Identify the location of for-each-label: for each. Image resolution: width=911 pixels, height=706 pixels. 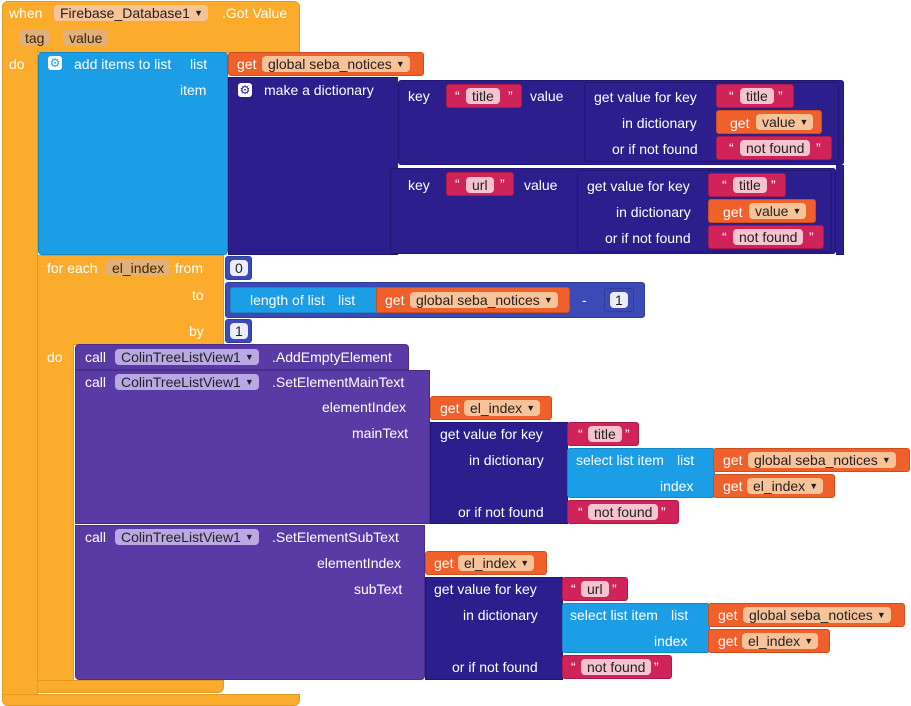
(72, 268).